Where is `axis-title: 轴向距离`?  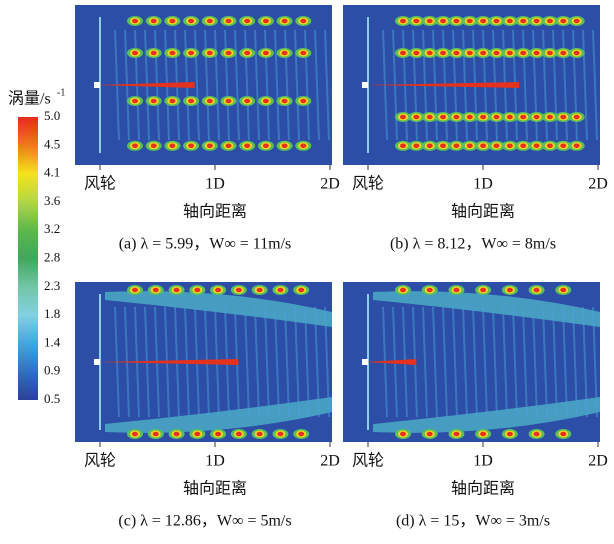 axis-title: 轴向距离 is located at coordinates (483, 489).